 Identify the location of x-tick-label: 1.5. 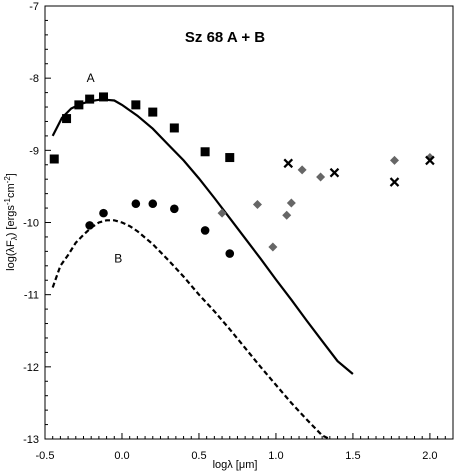
(352, 456).